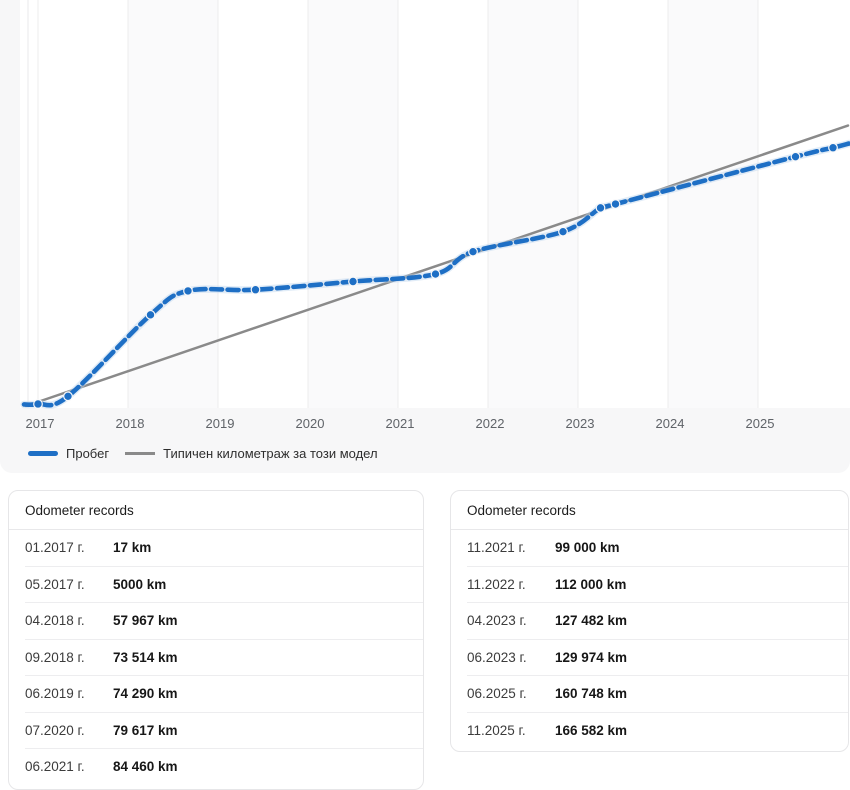  What do you see at coordinates (55, 730) in the screenshot?
I see `record-date: 07.2020 г.` at bounding box center [55, 730].